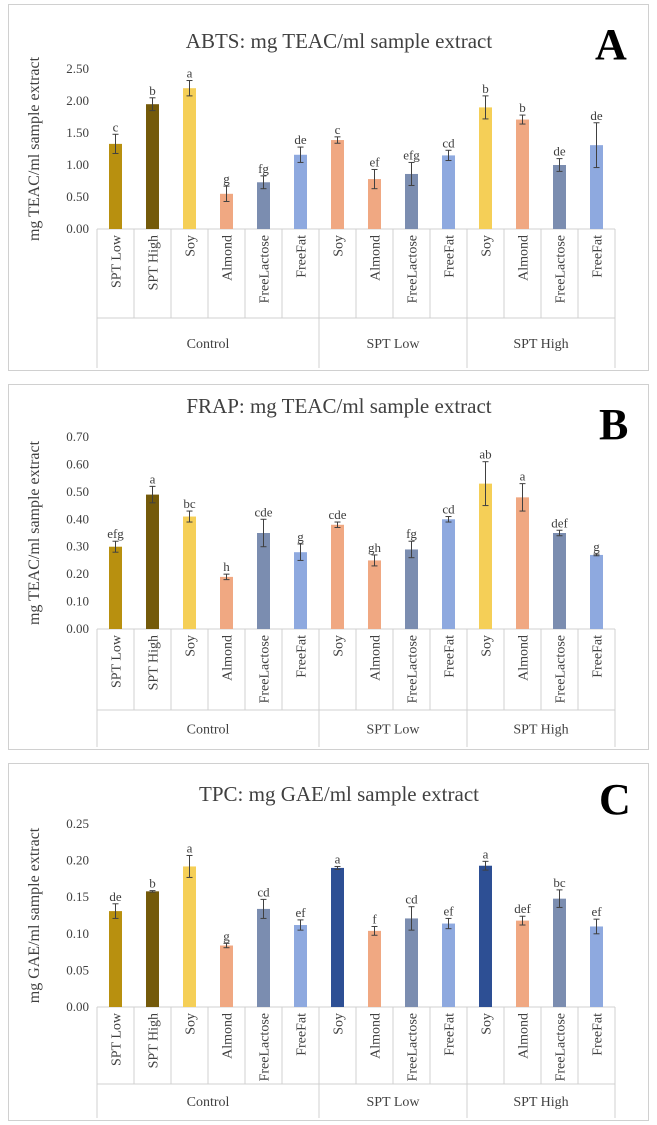 The height and width of the screenshot is (1125, 657). Describe the element at coordinates (116, 126) in the screenshot. I see `significance-letter: c` at that location.